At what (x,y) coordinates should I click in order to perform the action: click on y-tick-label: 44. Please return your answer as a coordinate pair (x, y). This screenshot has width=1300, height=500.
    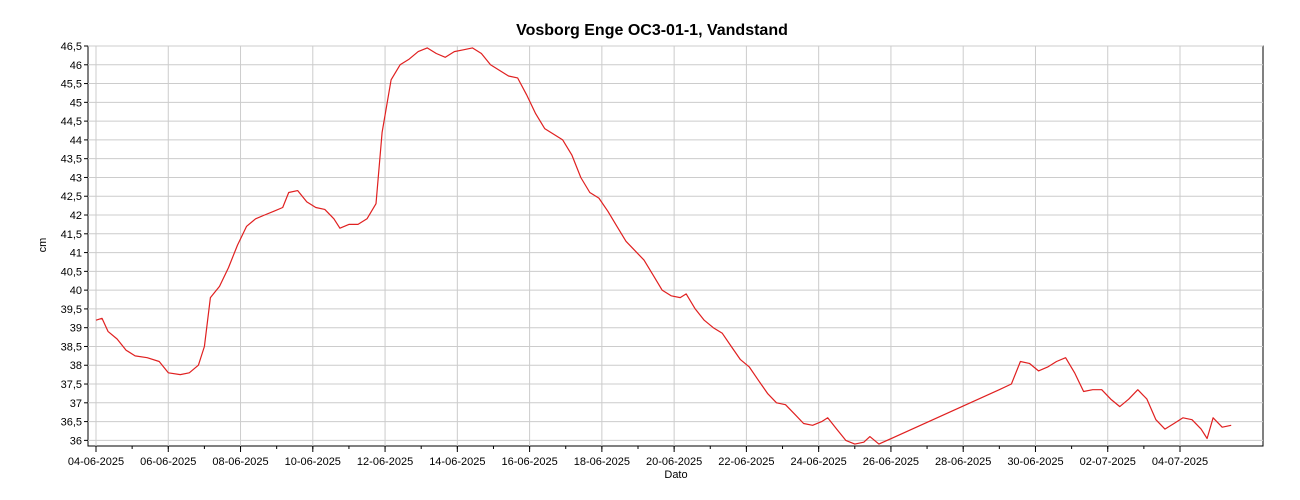
    Looking at the image, I should click on (76, 141).